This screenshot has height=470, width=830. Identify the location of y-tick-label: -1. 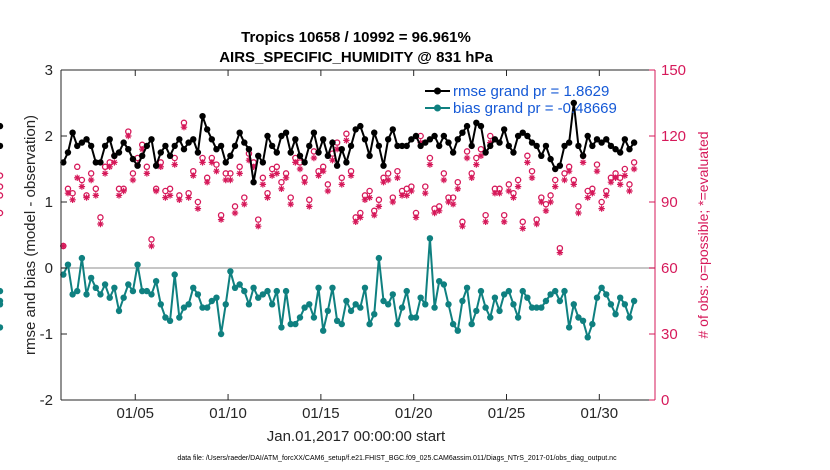
(46, 334).